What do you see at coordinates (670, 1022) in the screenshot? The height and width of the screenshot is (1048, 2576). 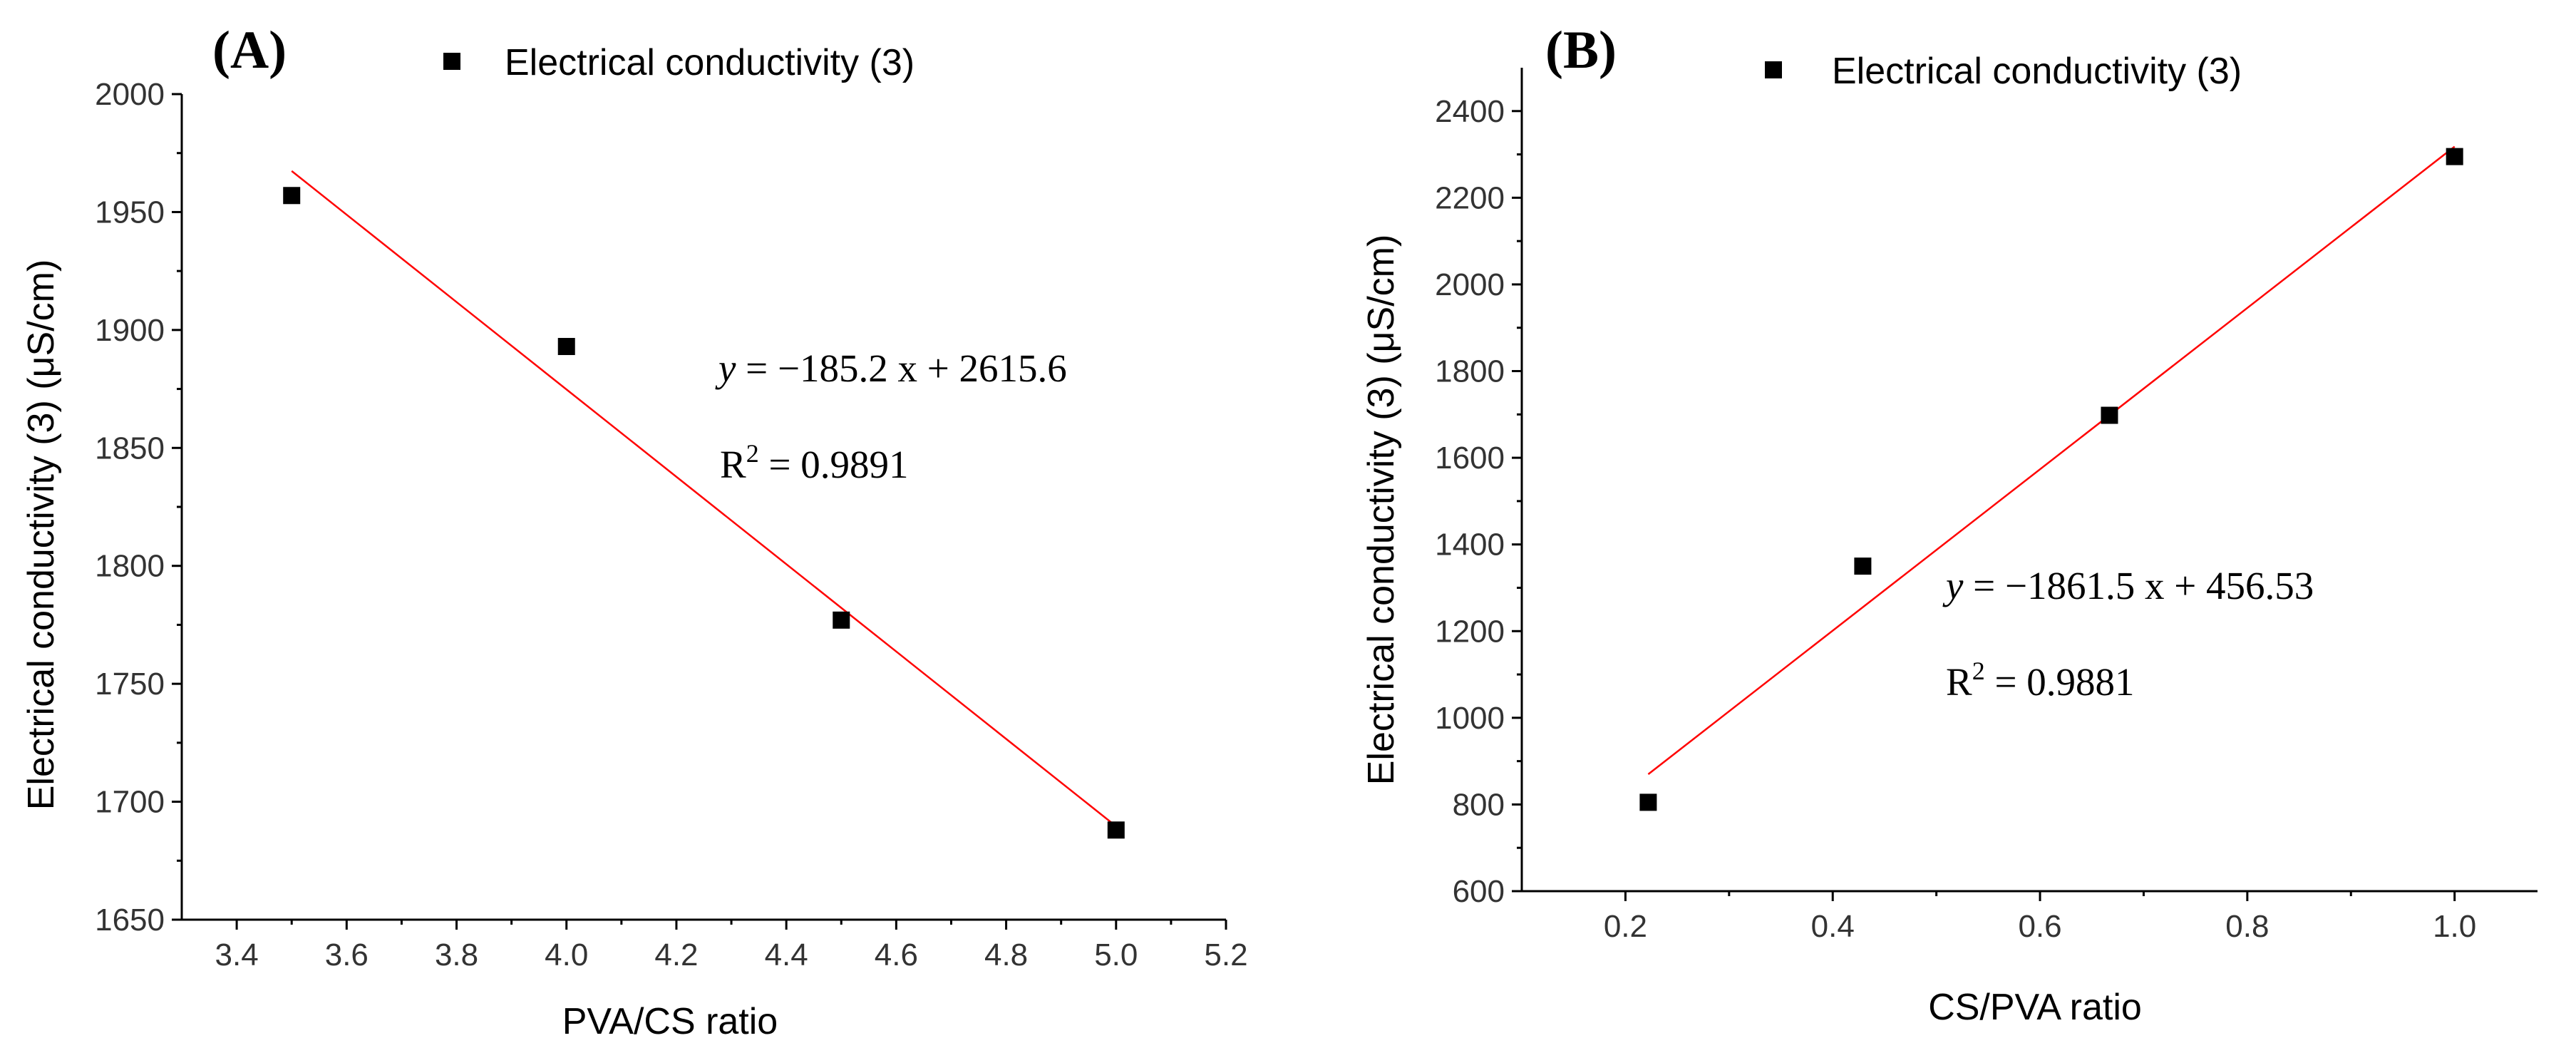 I see `panel-a-x-axis-title: PVA/CS ratio` at bounding box center [670, 1022].